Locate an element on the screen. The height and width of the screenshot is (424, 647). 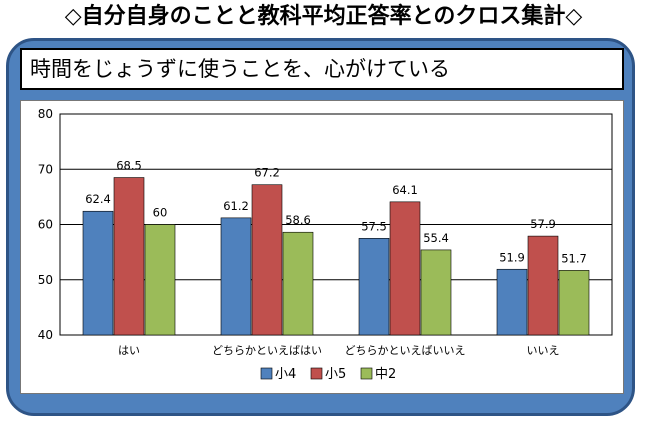
y-tick-label-40: 40 is located at coordinates (45, 335).